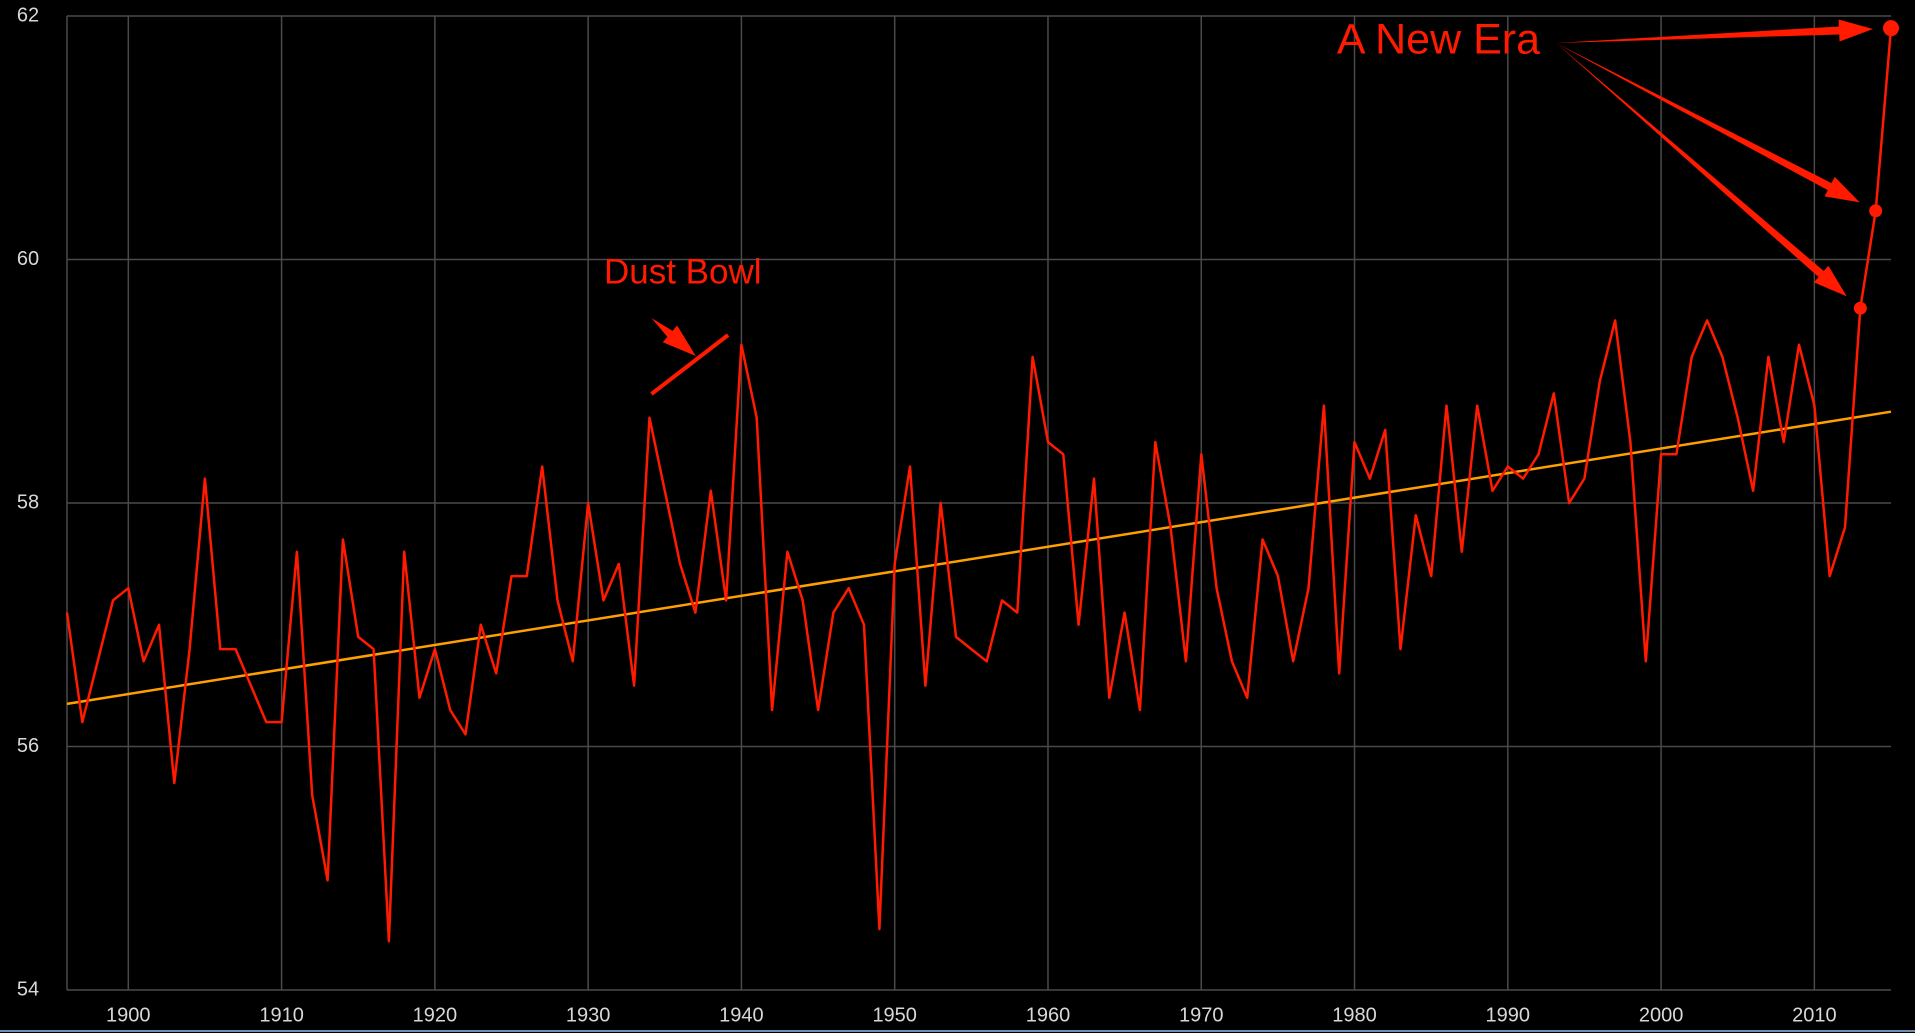 The width and height of the screenshot is (1915, 1033). Describe the element at coordinates (683, 271) in the screenshot. I see `annotation-text: Dust Bowl` at that location.